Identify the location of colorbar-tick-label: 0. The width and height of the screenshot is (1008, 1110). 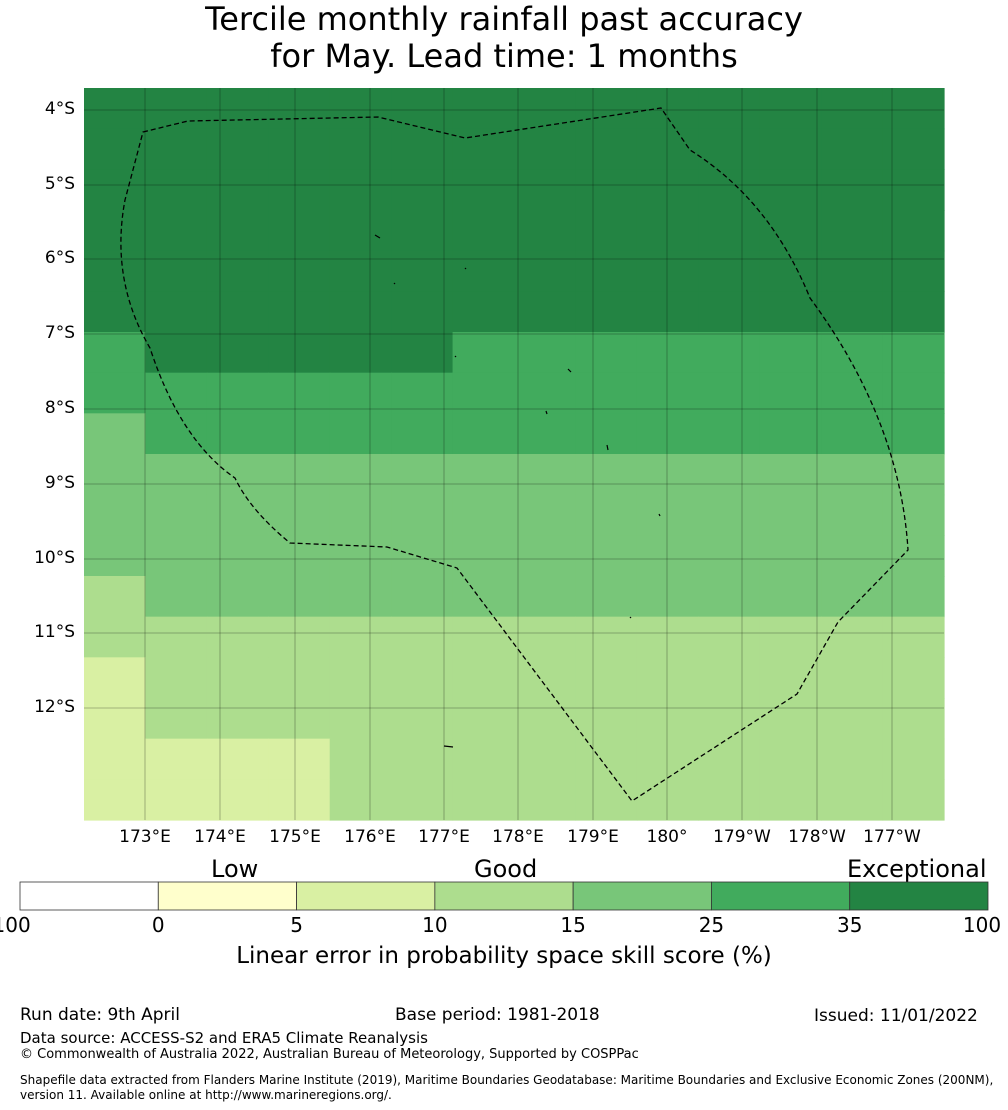
(158, 925).